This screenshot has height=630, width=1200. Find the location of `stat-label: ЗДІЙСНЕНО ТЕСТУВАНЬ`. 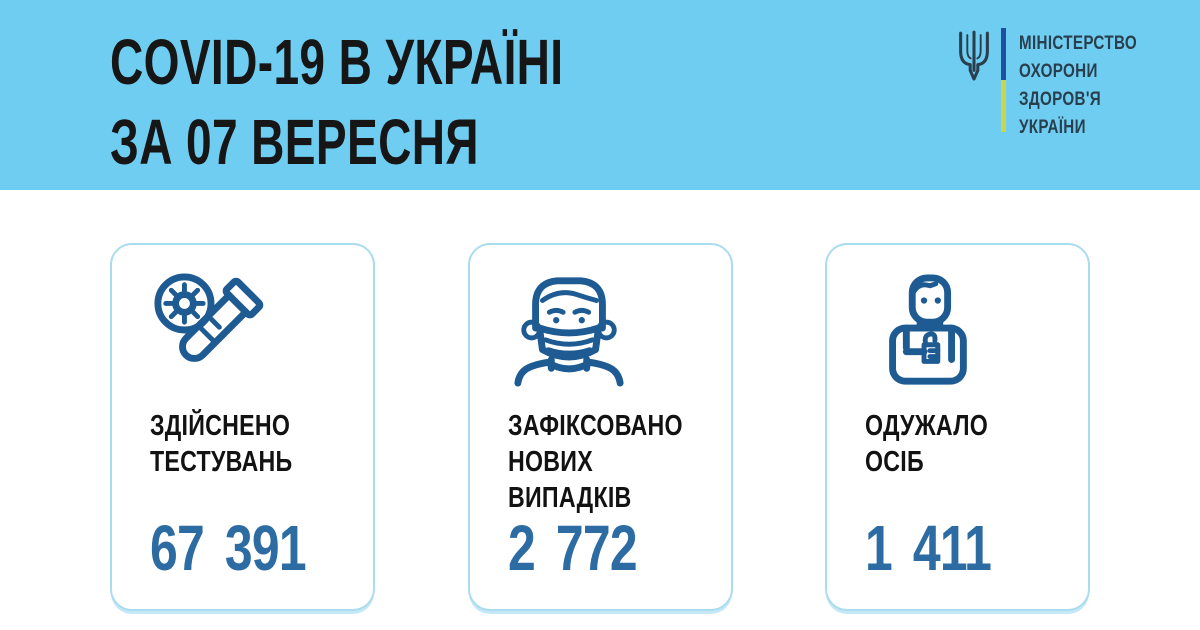

stat-label: ЗДІЙСНЕНО ТЕСТУВАНЬ is located at coordinates (221, 444).